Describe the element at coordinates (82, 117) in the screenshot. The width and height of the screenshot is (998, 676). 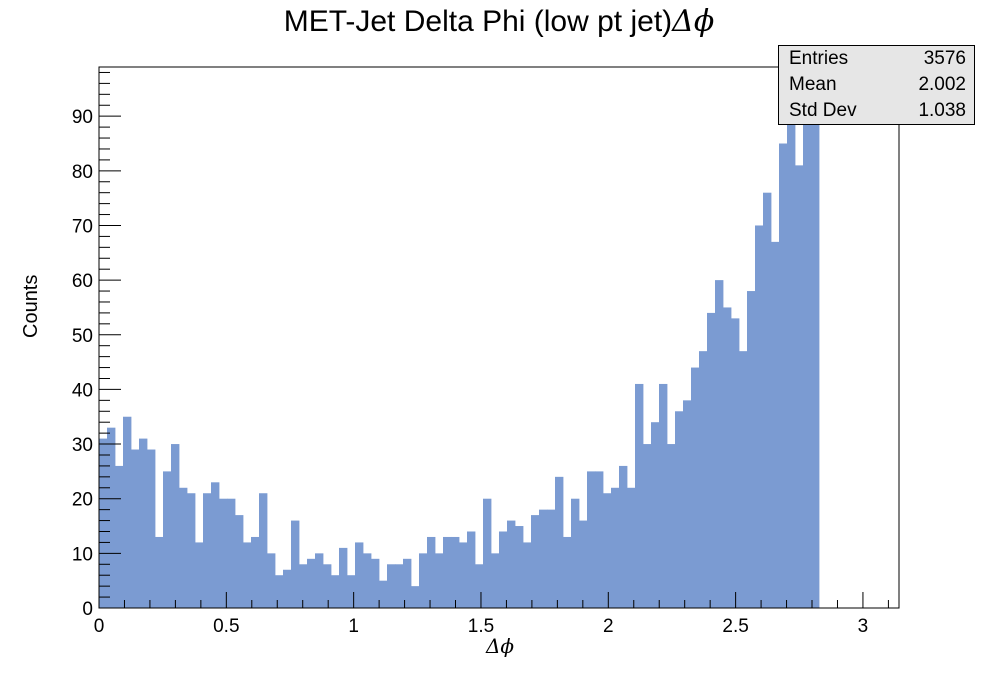
I see `y-tick-label: 90` at that location.